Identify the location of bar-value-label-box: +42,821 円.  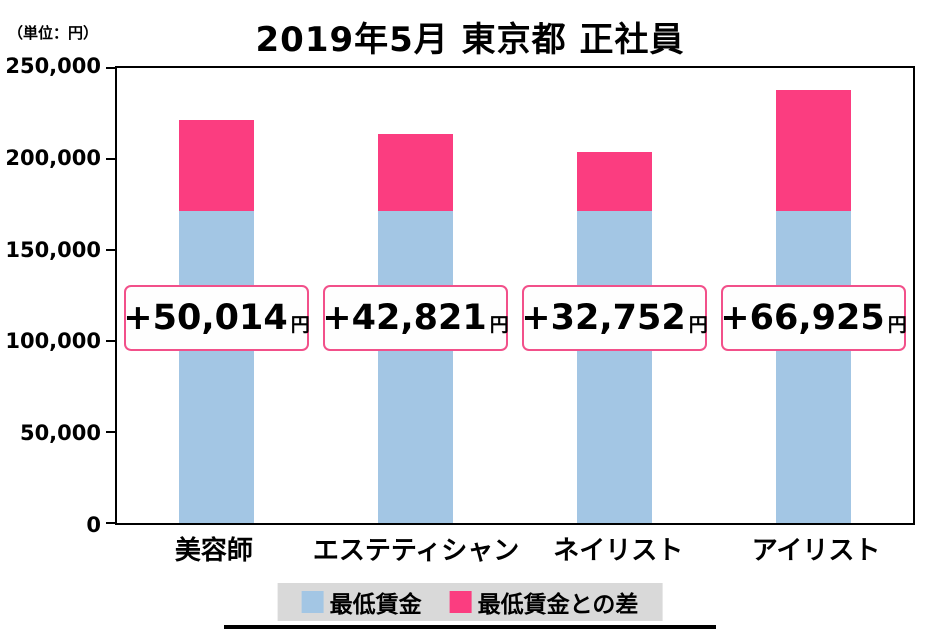
(415, 318).